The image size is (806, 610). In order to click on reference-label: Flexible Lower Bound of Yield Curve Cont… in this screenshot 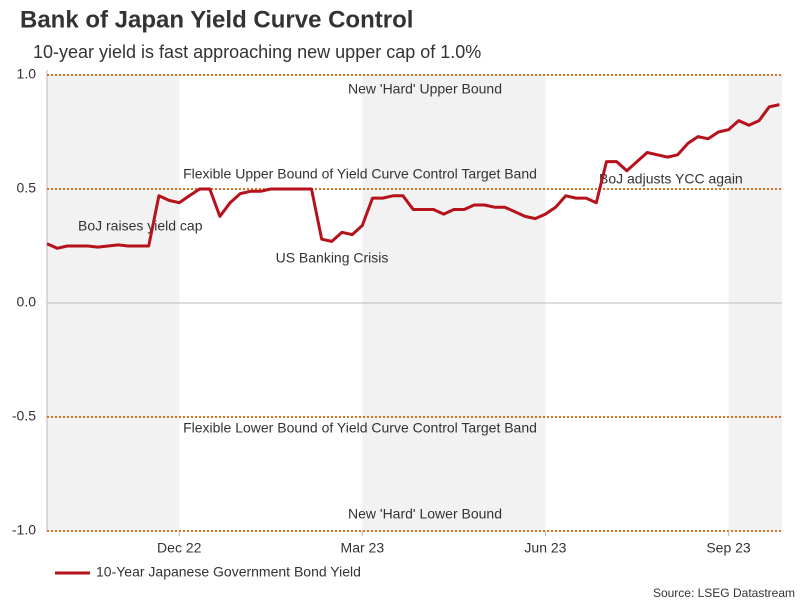, I will do `click(360, 428)`.